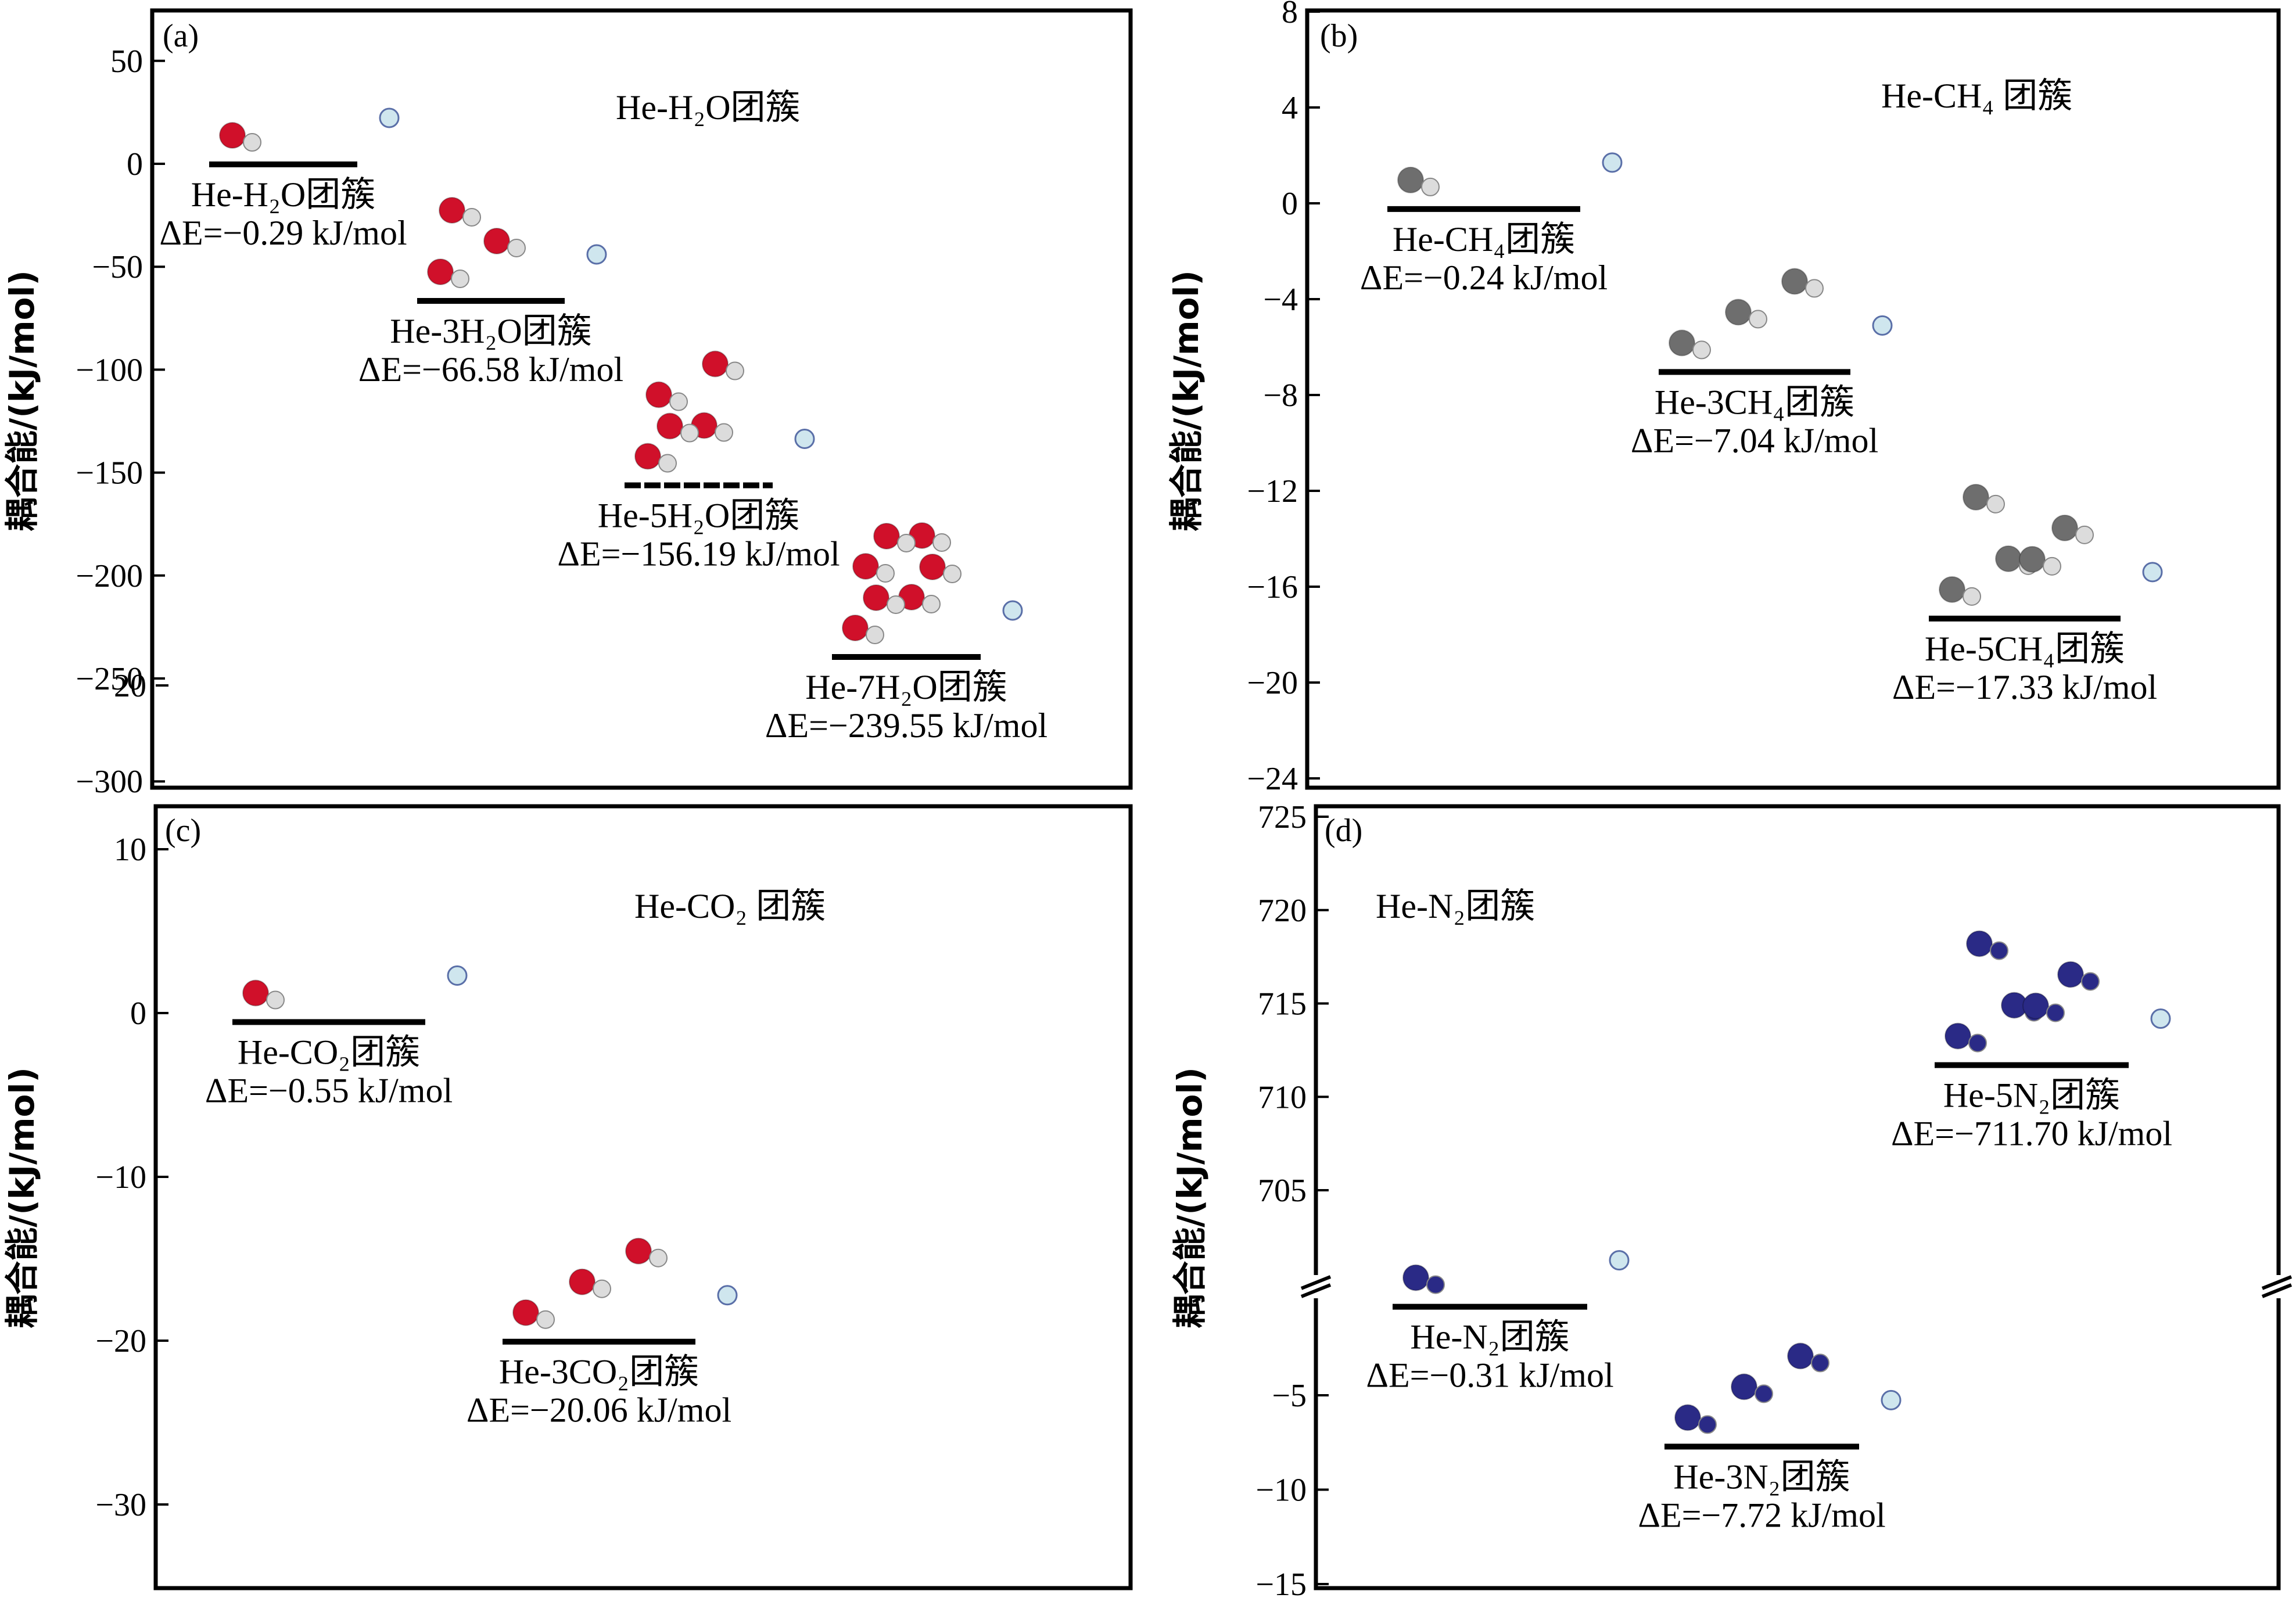 This screenshot has width=2296, height=1598. I want to click on level-name: He-3CH₄团簇, so click(1754, 402).